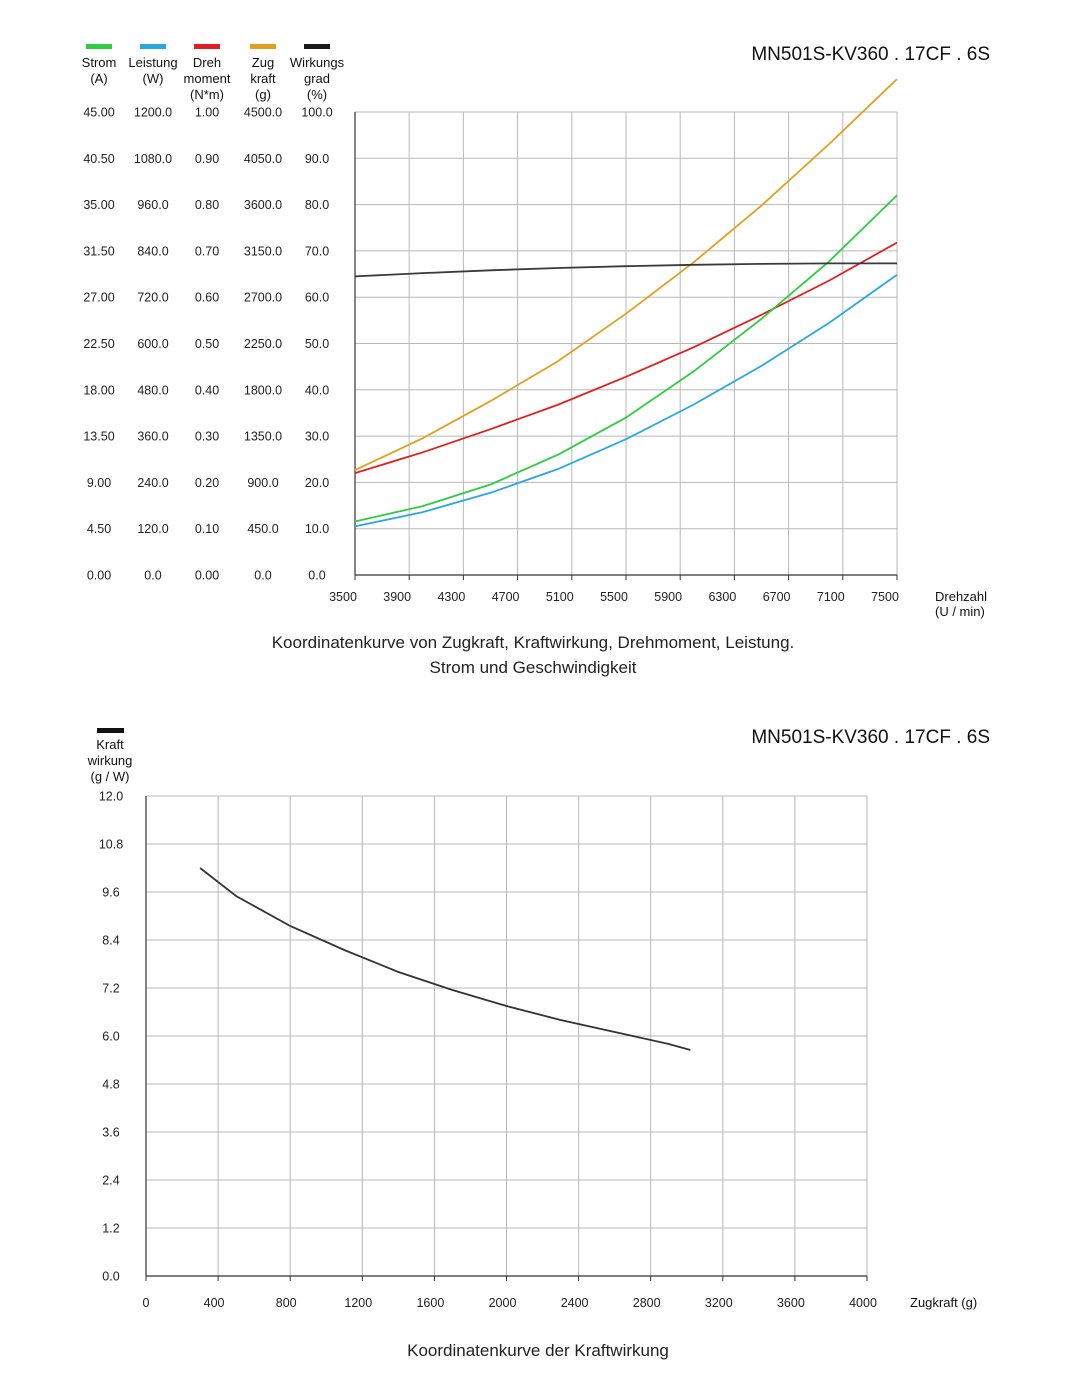 The height and width of the screenshot is (1400, 1076). What do you see at coordinates (317, 529) in the screenshot?
I see `y-tick-label-wirk: 10.0` at bounding box center [317, 529].